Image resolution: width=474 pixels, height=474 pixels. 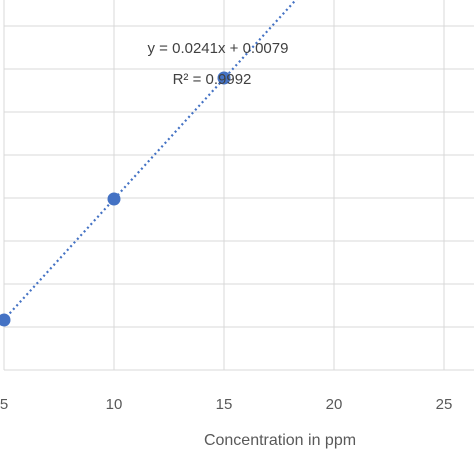 I want to click on trendline-equation: y = 0.0241x + 0.0079, so click(x=218, y=48).